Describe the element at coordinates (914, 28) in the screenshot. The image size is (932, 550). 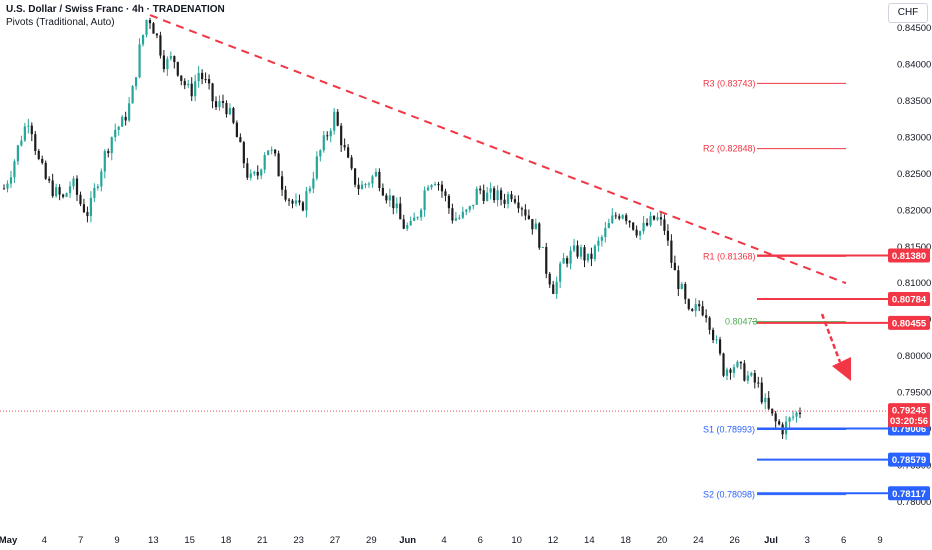
I see `y-tick-label: 0.84500` at that location.